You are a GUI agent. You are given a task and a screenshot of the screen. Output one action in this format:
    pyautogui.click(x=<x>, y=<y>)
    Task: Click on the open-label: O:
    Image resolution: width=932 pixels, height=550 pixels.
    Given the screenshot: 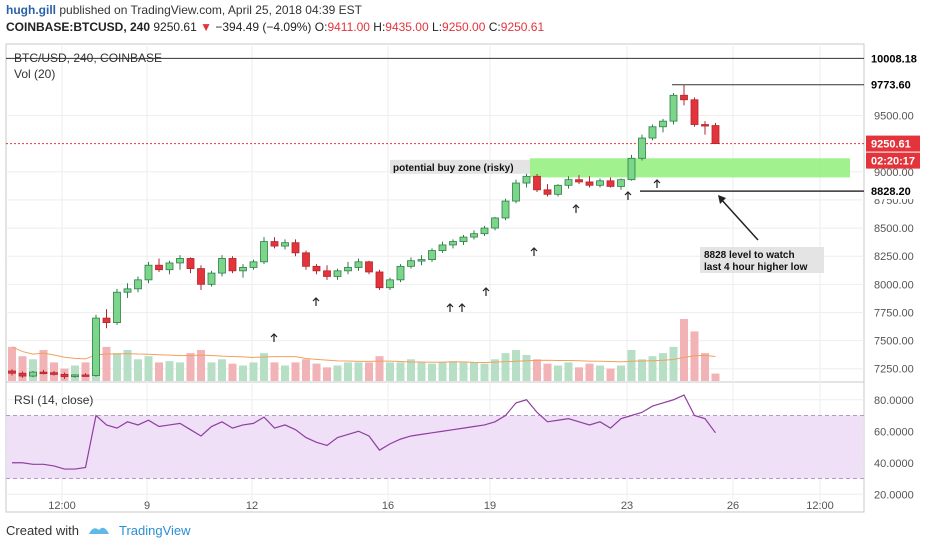 What is the action you would take?
    pyautogui.click(x=321, y=27)
    